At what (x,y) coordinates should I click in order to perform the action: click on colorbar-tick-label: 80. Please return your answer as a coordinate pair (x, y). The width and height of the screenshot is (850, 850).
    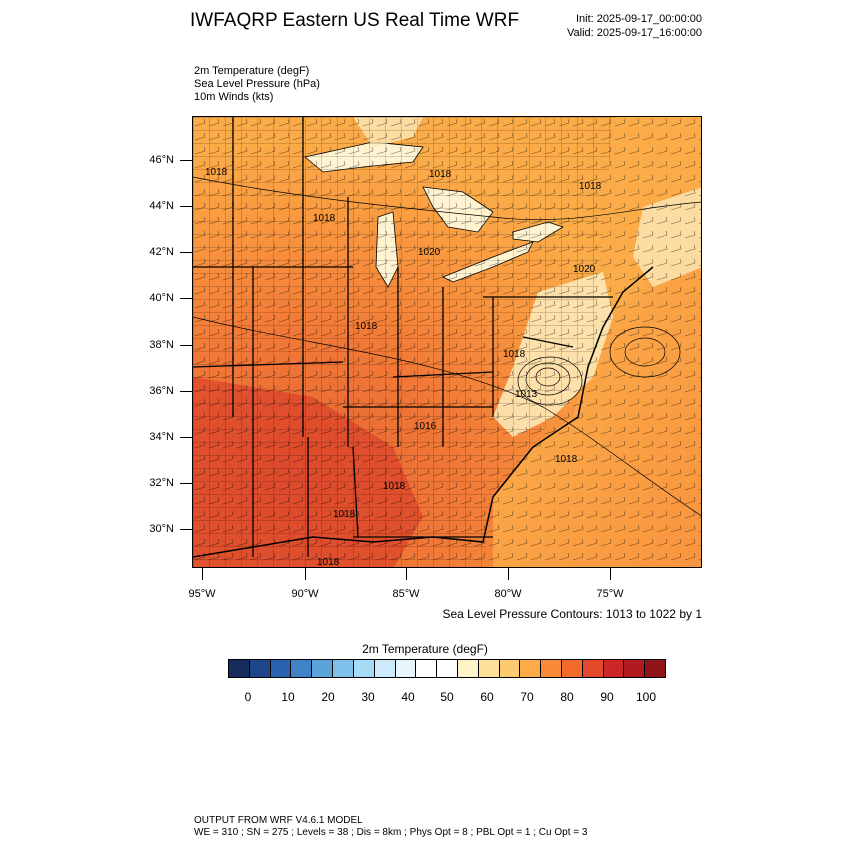
    Looking at the image, I should click on (567, 697).